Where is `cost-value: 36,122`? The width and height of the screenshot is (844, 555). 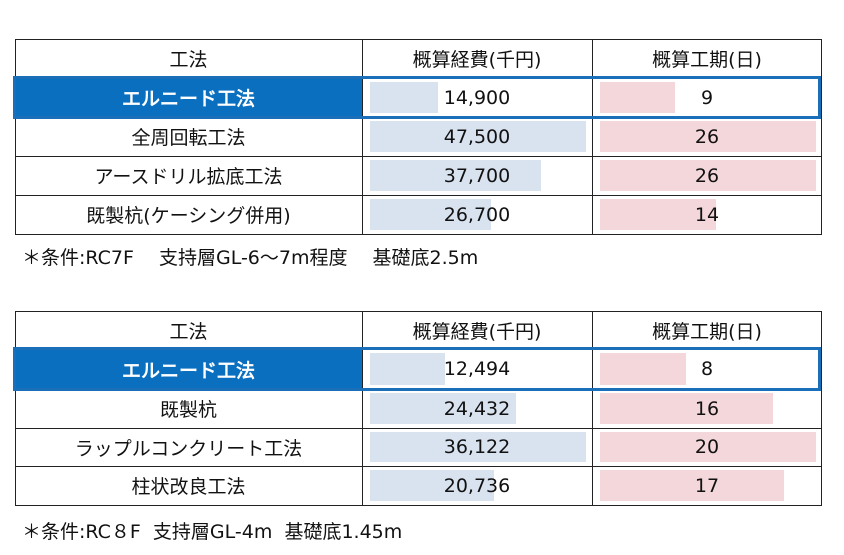
cost-value: 36,122 is located at coordinates (477, 447).